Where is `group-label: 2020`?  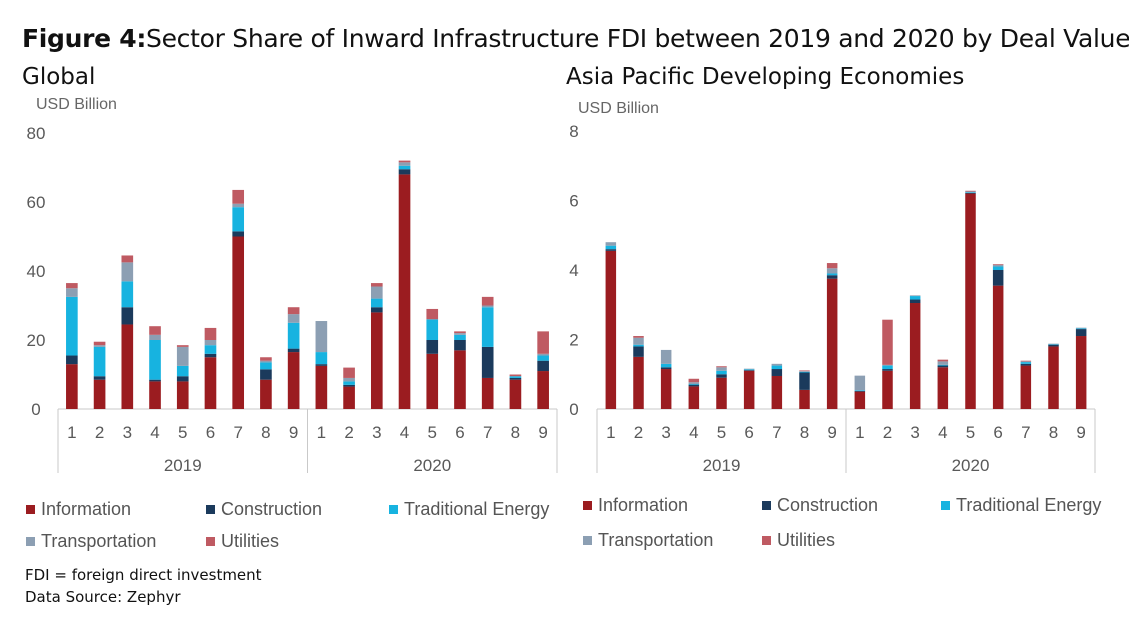
group-label: 2020 is located at coordinates (971, 465).